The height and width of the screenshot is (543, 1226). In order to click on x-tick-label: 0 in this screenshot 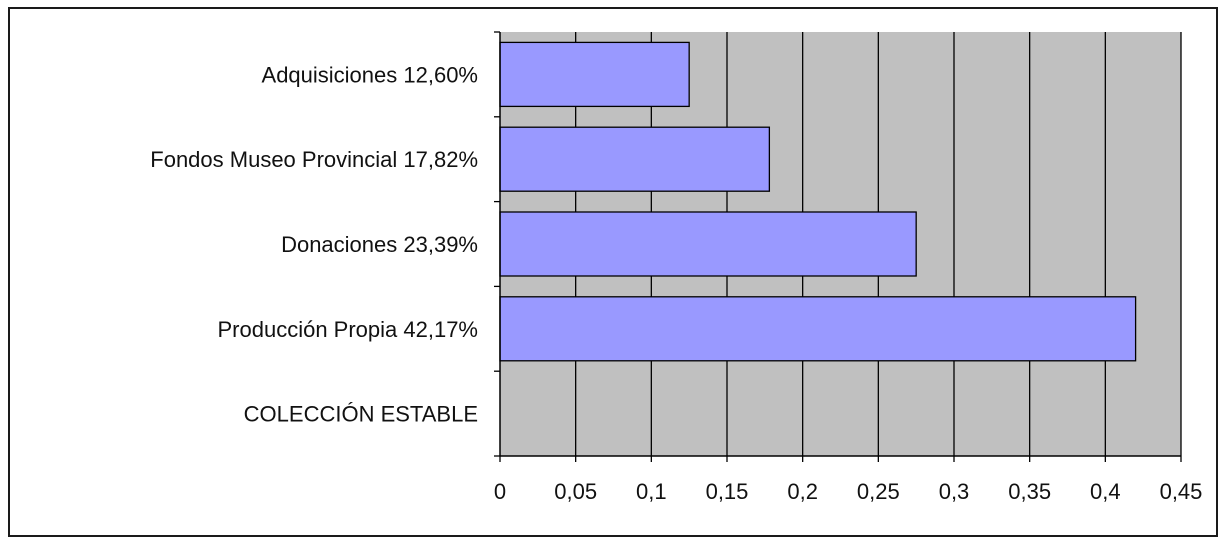, I will do `click(500, 491)`.